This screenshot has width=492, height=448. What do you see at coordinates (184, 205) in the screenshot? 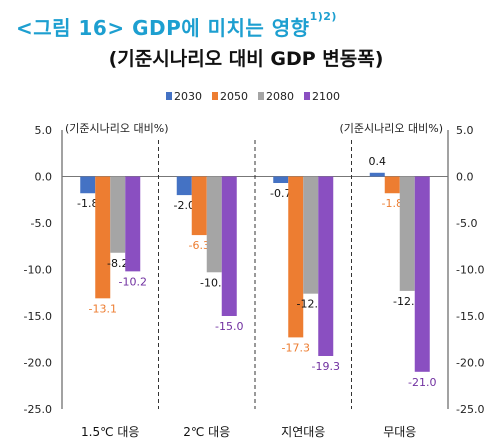
I see `data-label-2030-1: -2.0` at bounding box center [184, 205].